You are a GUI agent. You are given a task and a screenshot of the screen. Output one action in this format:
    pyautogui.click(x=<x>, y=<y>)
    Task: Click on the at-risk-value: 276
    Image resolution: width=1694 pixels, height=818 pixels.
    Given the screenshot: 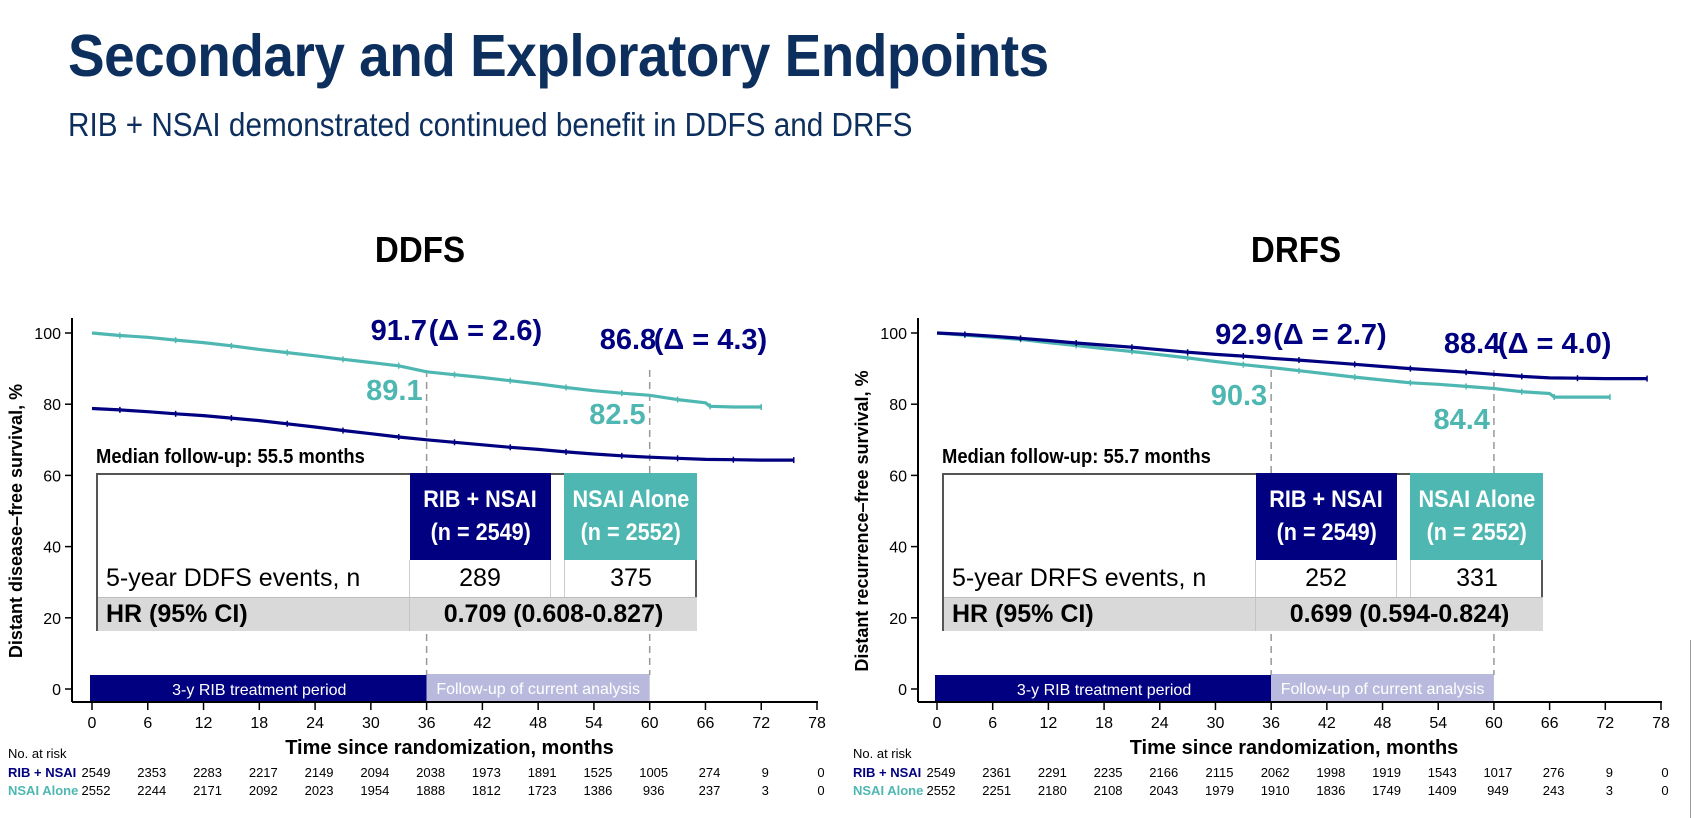 What is the action you would take?
    pyautogui.click(x=1554, y=772)
    